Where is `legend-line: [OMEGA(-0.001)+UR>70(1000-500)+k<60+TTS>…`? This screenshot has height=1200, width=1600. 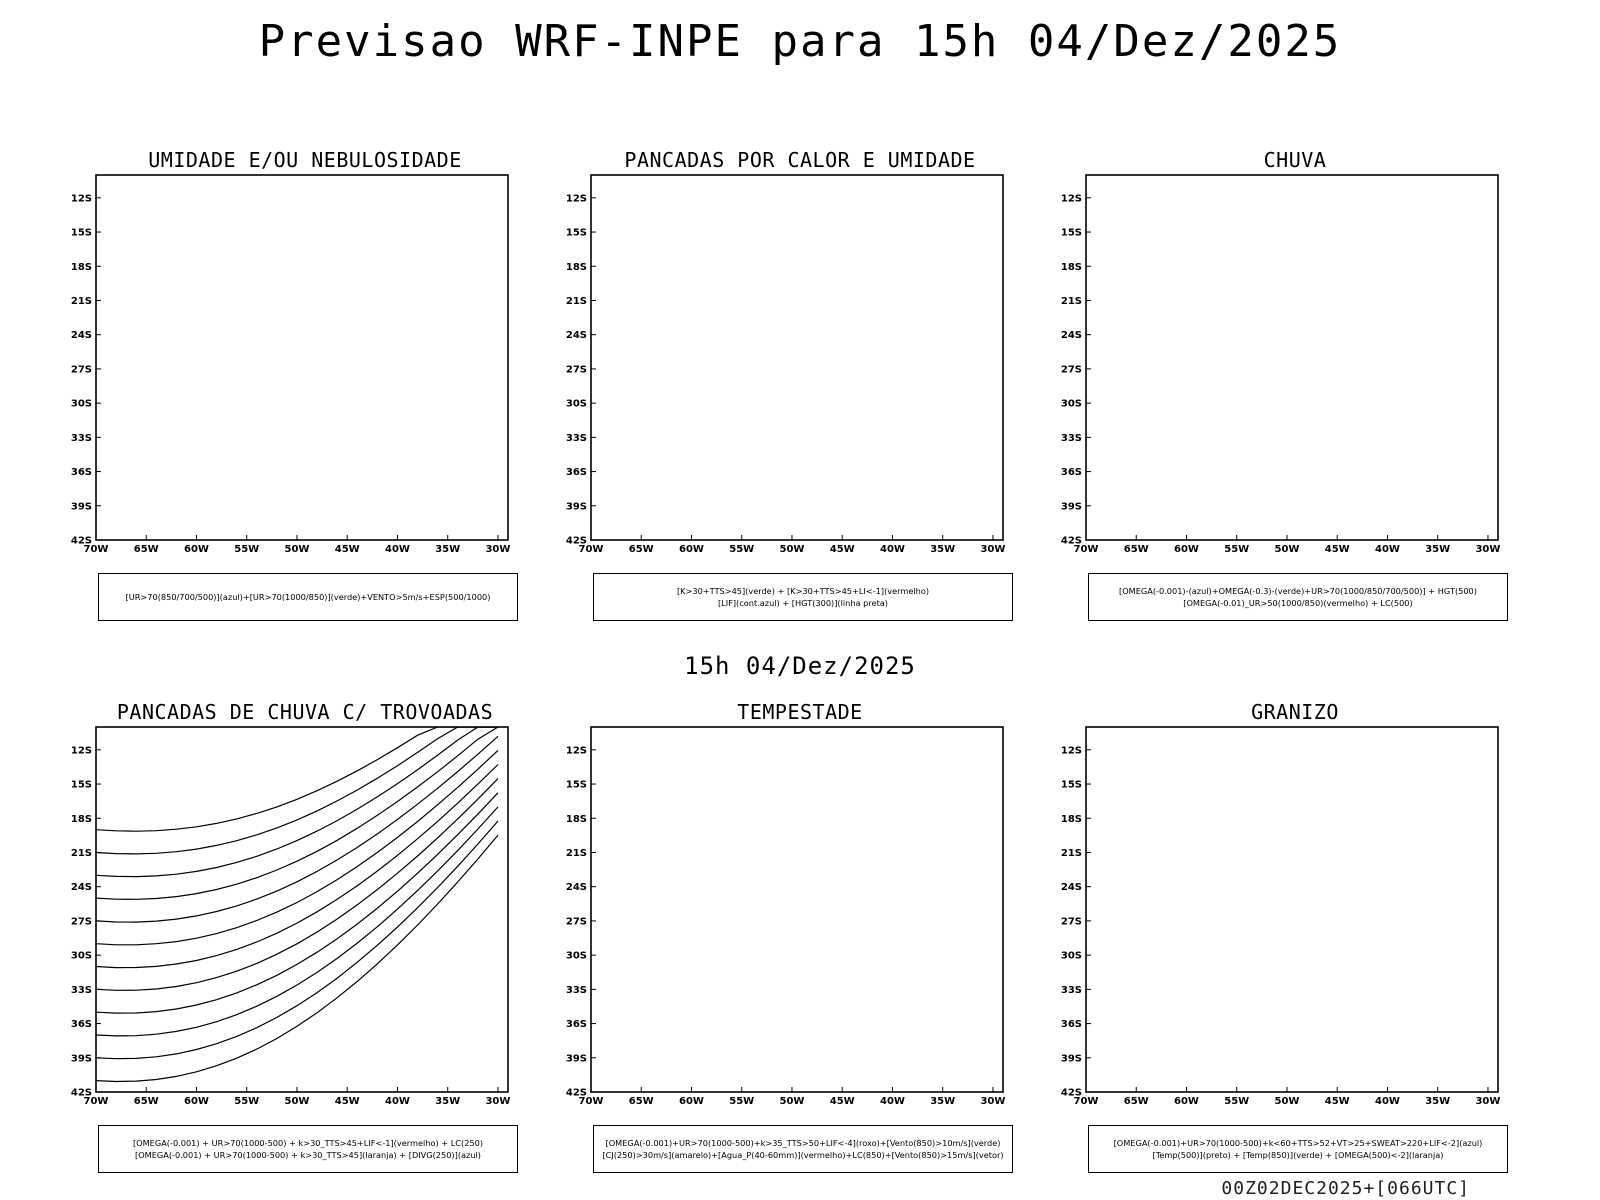
legend-line: [OMEGA(-0.001)+UR>70(1000-500)+k<60+TTS>… is located at coordinates (1298, 1143).